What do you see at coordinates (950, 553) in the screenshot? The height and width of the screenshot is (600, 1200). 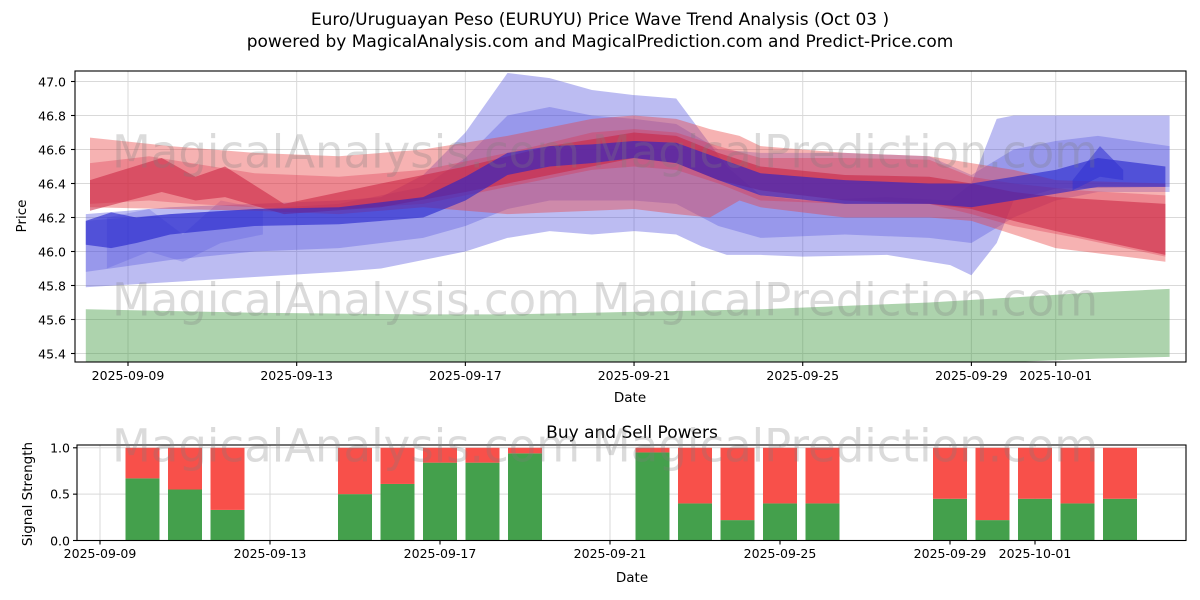 I see `signal-x-tick-label: 2025-09-29` at bounding box center [950, 553].